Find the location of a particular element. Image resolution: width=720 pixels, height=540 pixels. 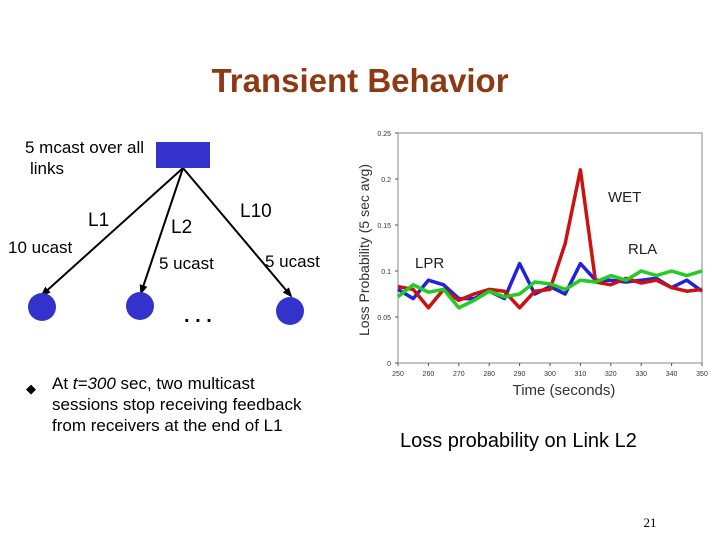

source-node is located at coordinates (183, 155).